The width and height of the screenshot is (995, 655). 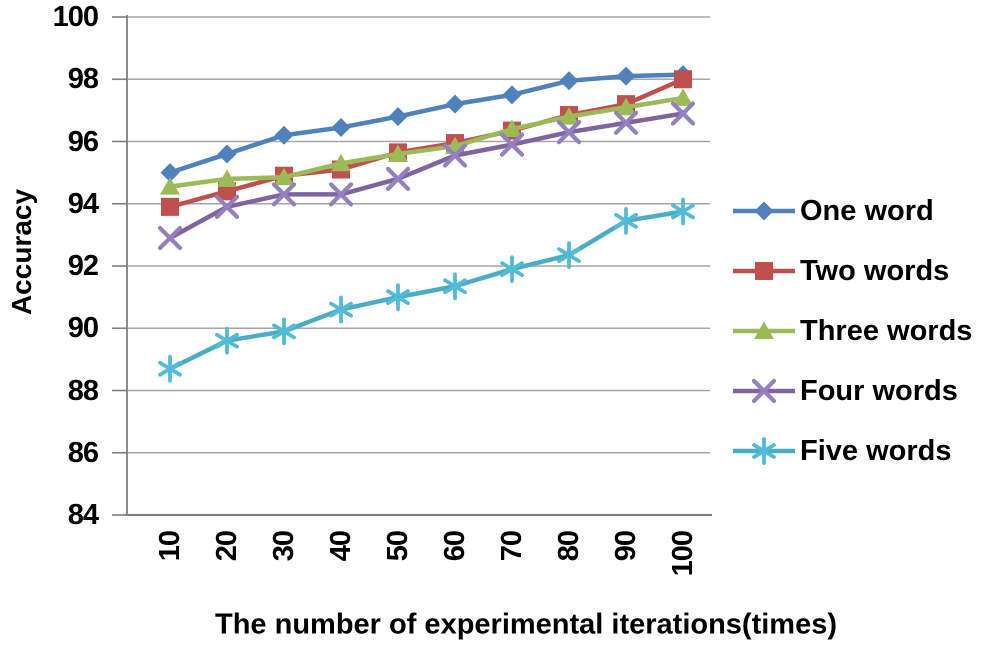 What do you see at coordinates (284, 546) in the screenshot?
I see `x-tick-label: 30` at bounding box center [284, 546].